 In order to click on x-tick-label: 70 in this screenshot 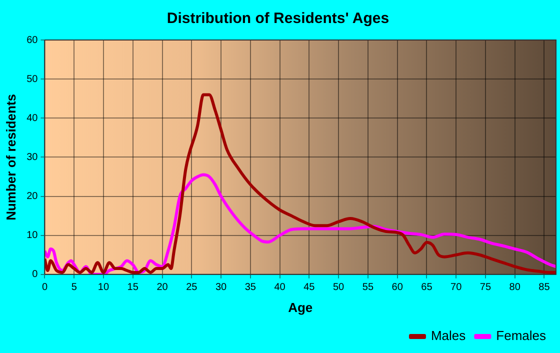, I will do `click(456, 288)`.